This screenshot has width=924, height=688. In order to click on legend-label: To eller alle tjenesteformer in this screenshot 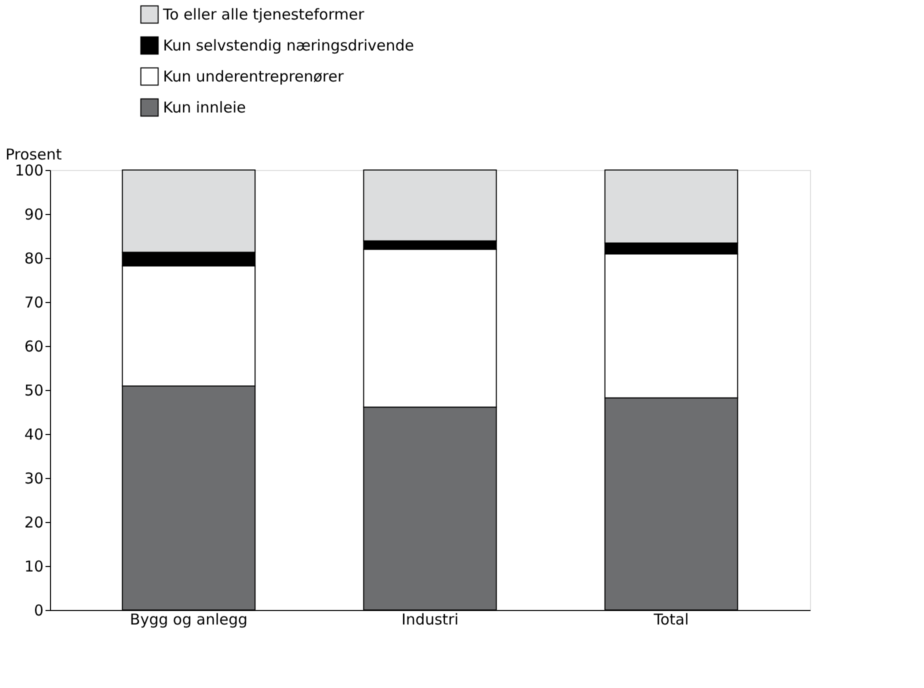, I will do `click(263, 15)`.